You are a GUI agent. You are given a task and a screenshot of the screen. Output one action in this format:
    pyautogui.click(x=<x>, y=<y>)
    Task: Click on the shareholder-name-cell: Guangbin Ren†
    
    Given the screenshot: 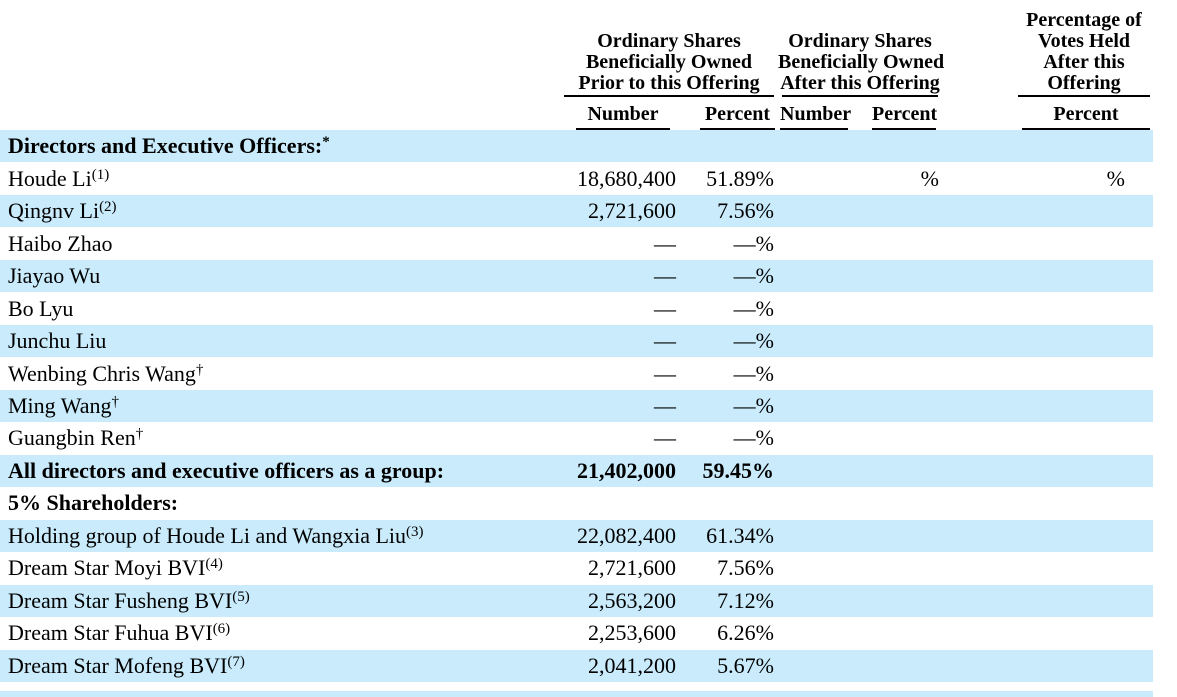 What is the action you would take?
    pyautogui.click(x=76, y=438)
    